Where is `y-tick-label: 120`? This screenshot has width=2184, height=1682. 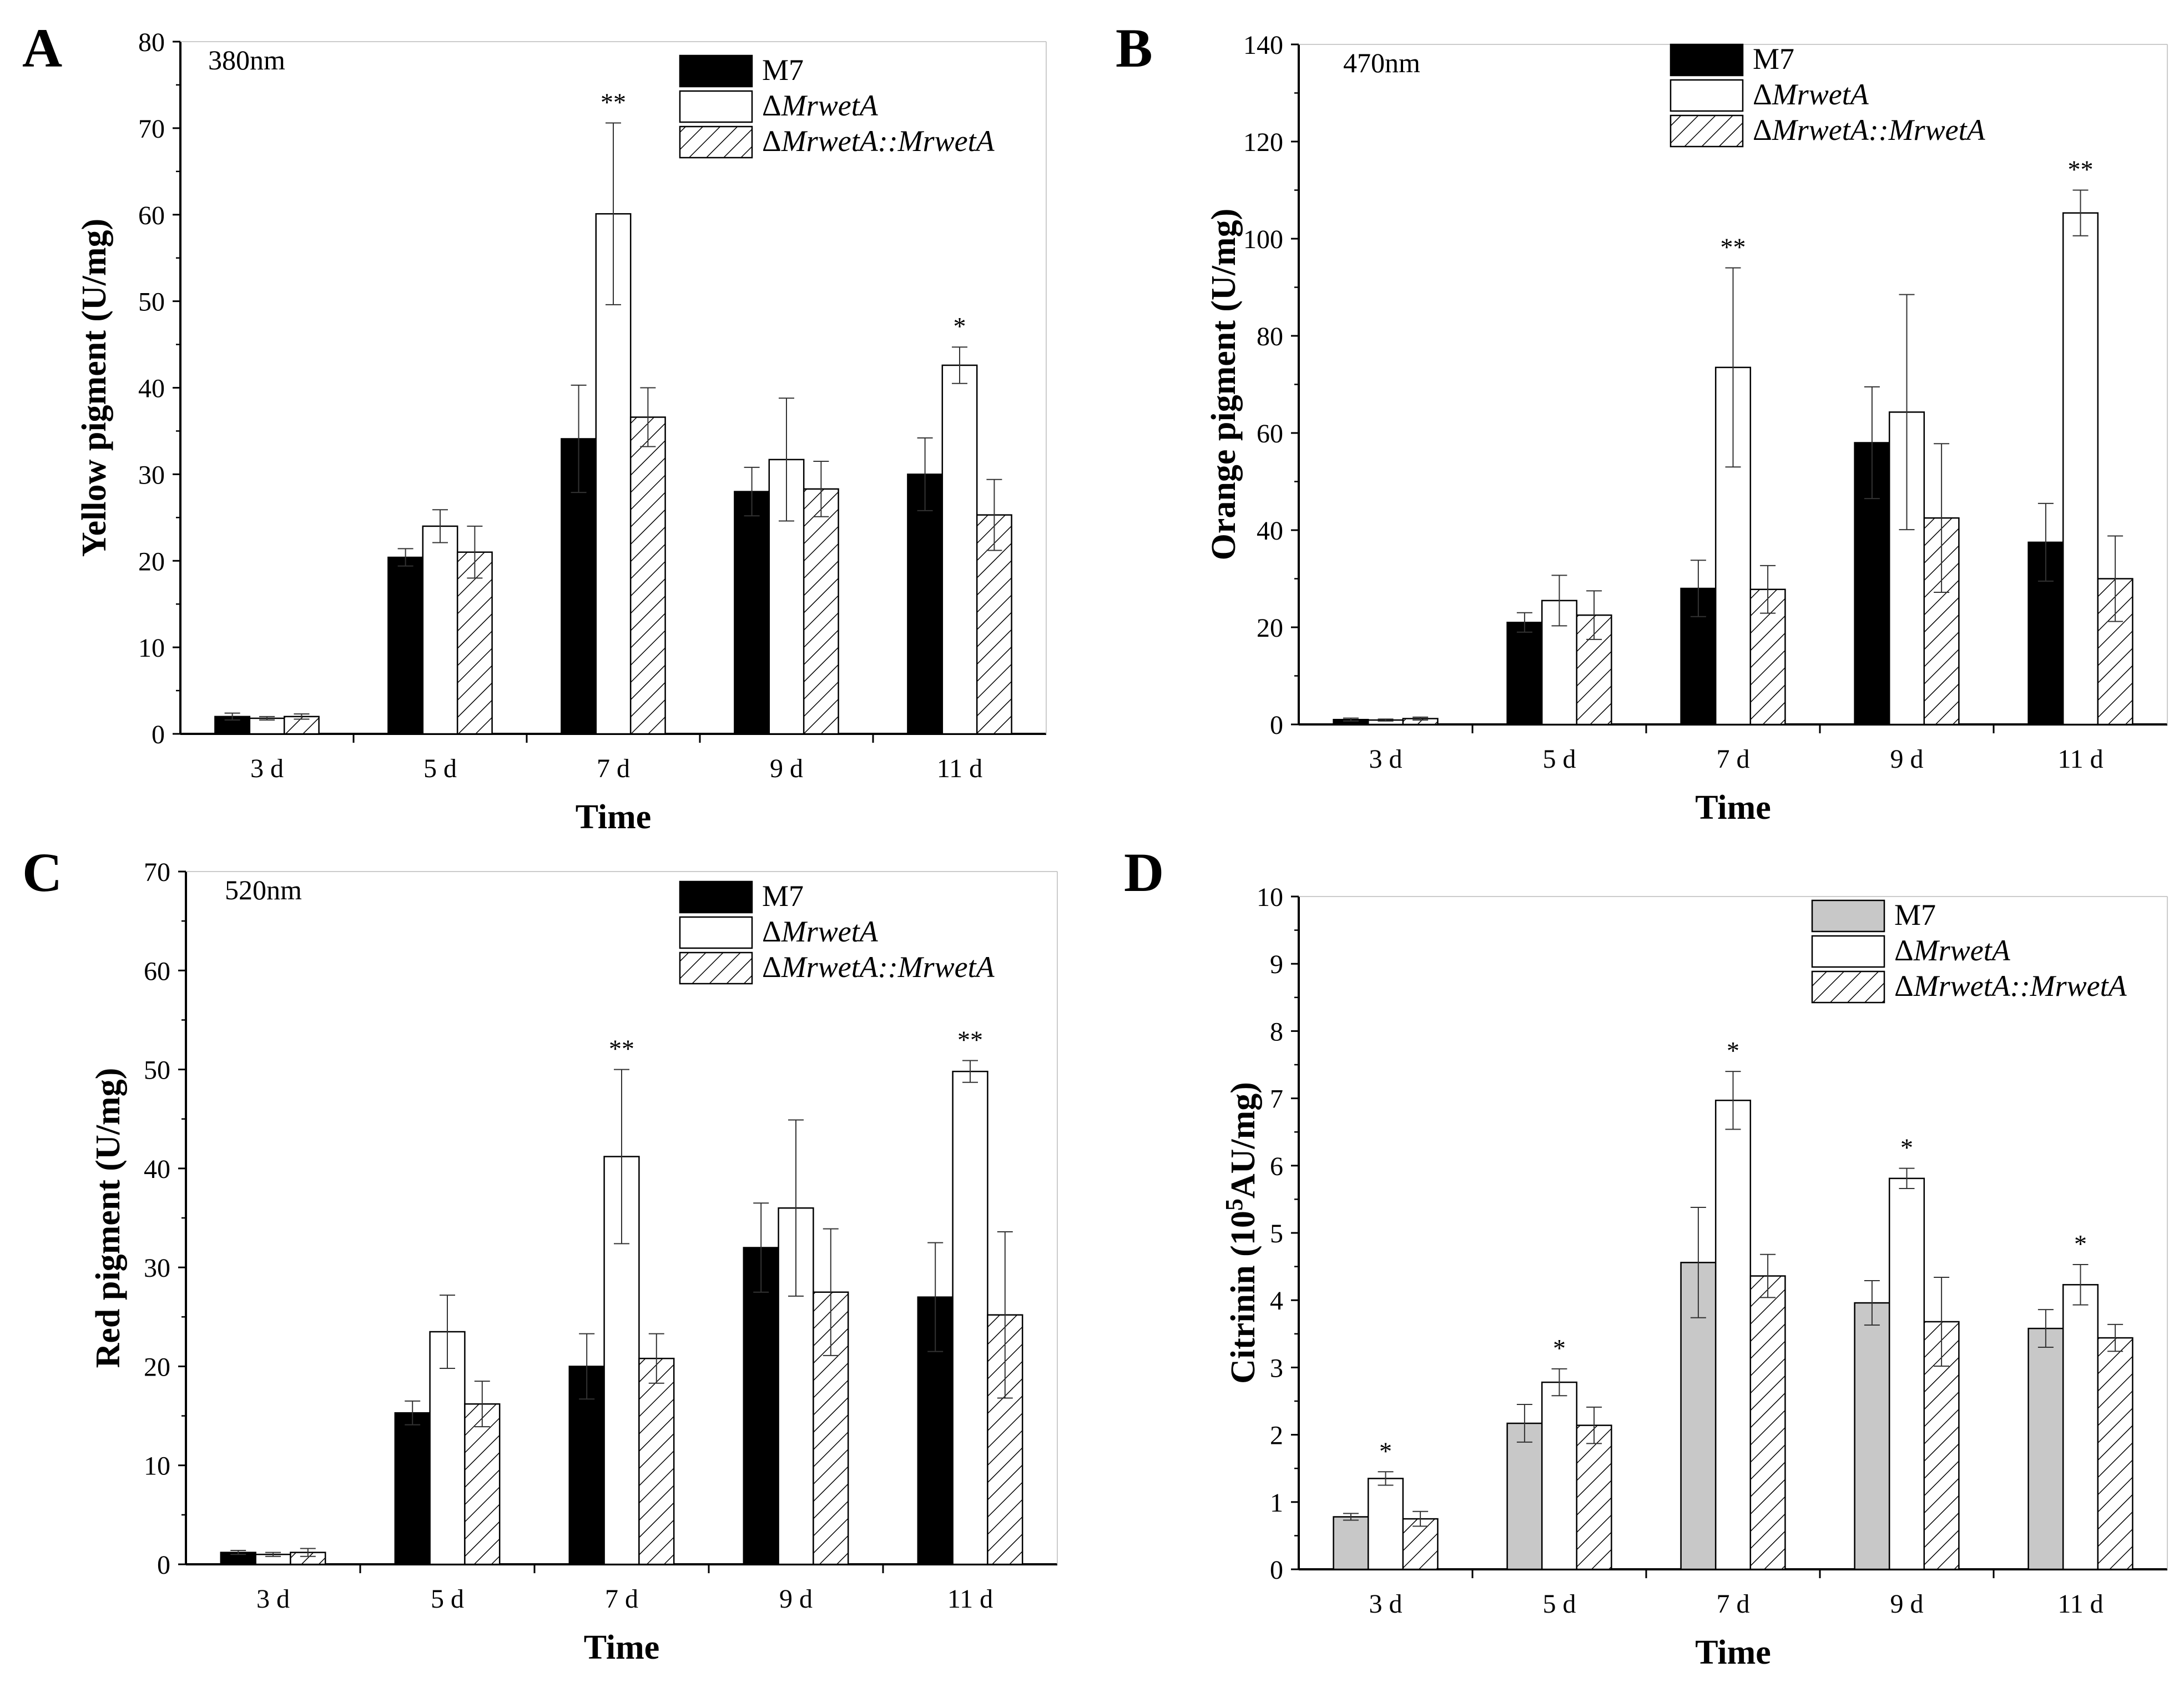 y-tick-label: 120 is located at coordinates (1263, 142).